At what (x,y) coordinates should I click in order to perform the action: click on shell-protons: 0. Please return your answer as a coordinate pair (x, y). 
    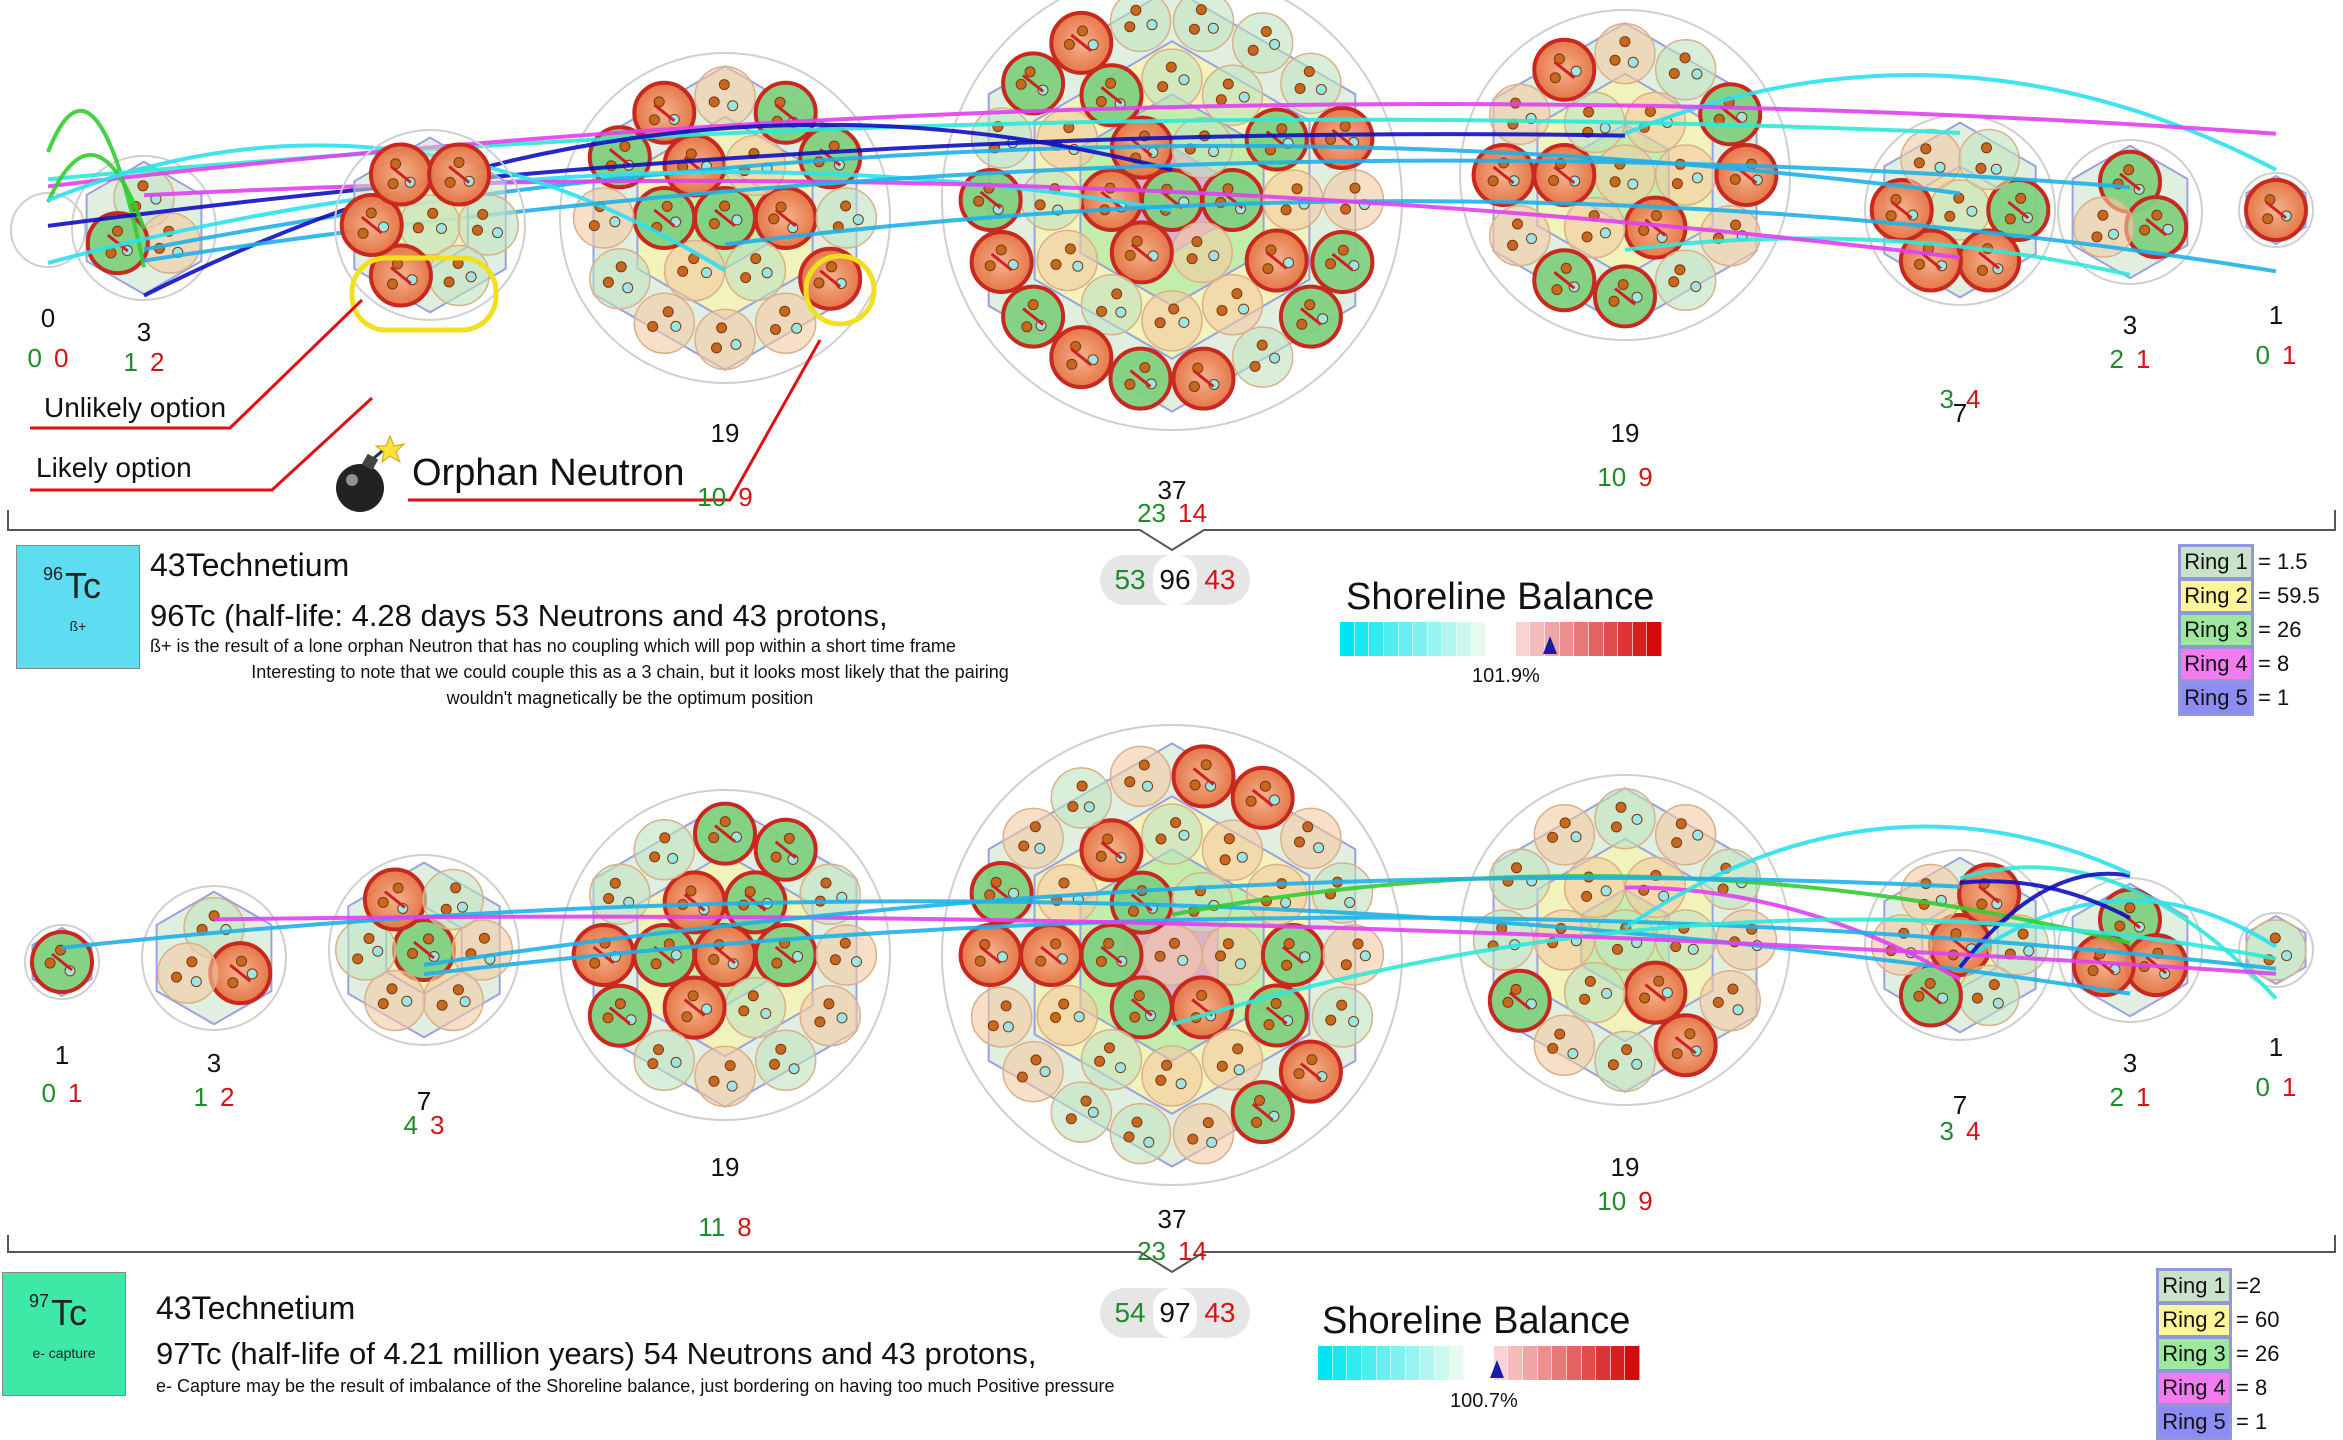
    Looking at the image, I should click on (61, 358).